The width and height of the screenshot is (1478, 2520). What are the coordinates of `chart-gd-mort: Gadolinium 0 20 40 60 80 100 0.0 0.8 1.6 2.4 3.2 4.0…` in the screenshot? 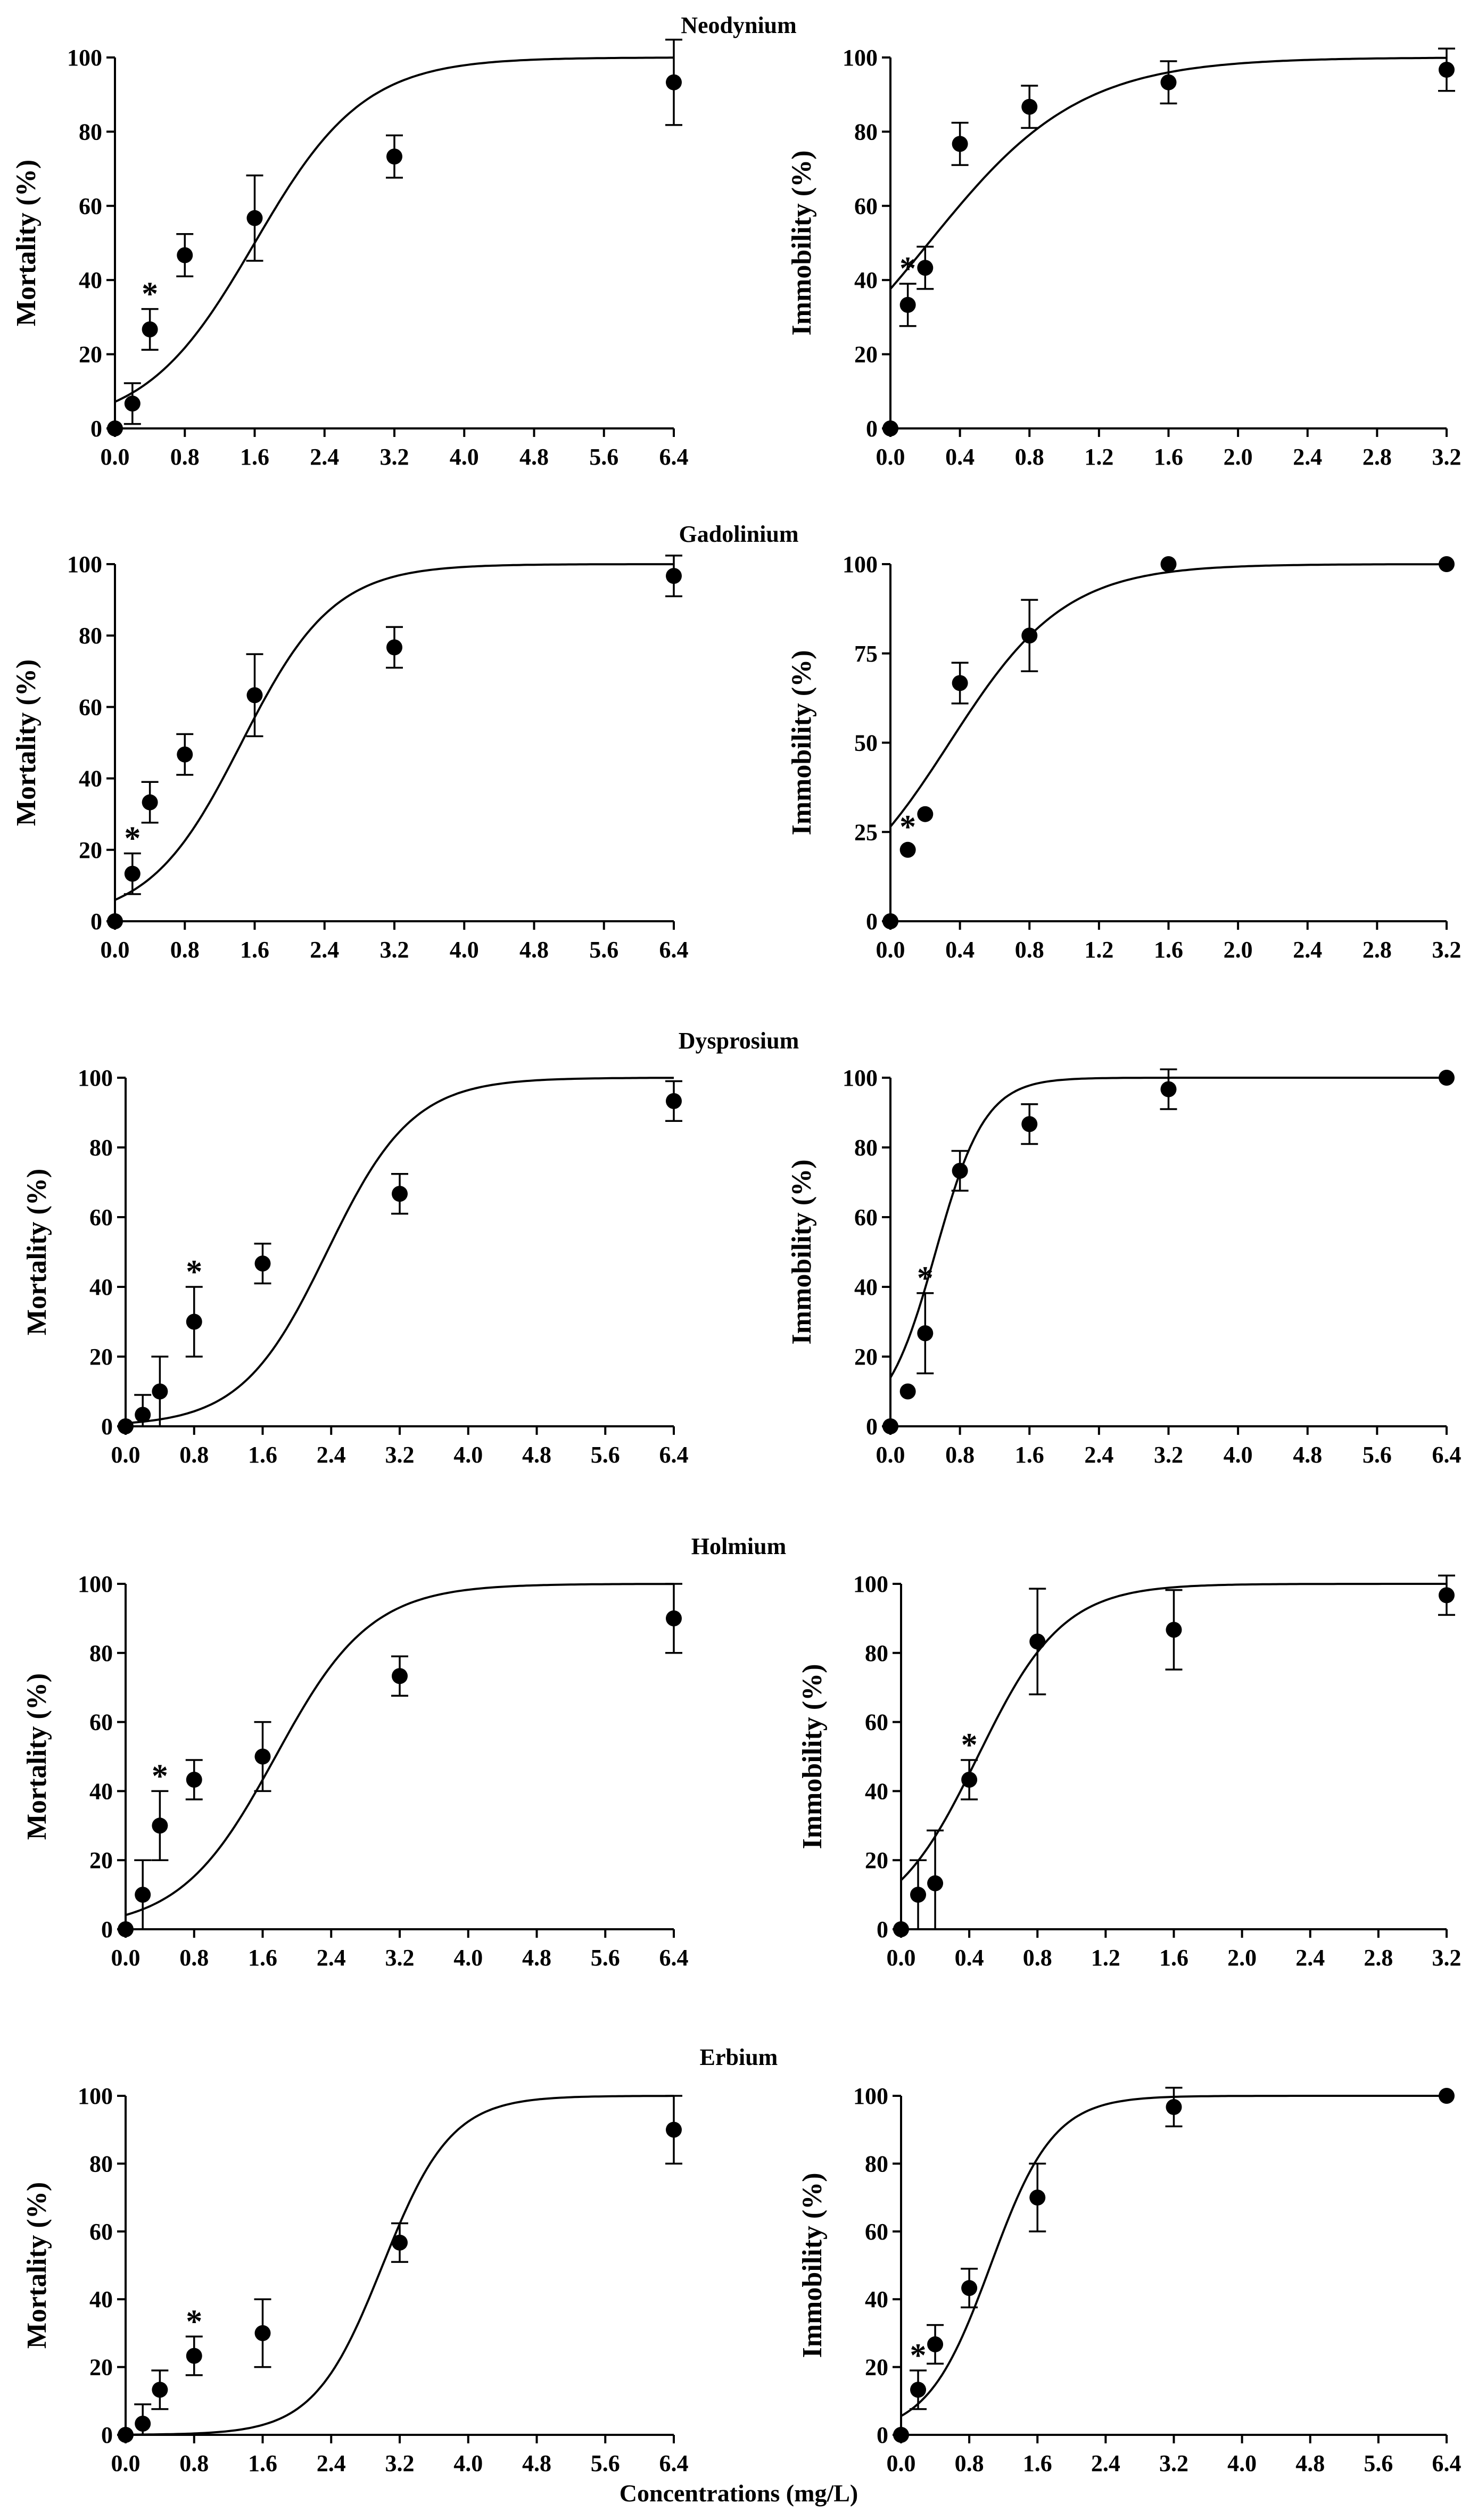 It's located at (405, 742).